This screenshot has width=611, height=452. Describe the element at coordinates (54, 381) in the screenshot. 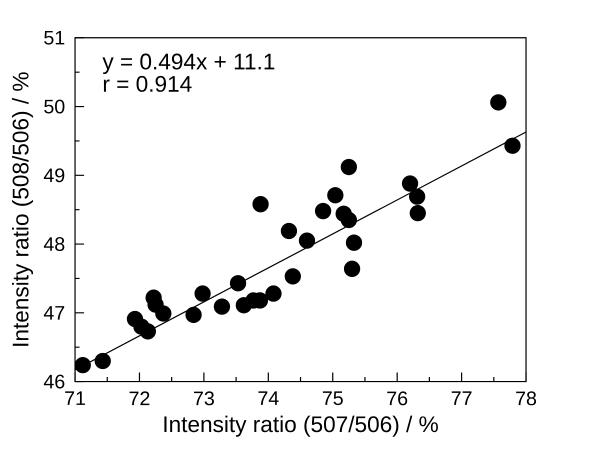

I see `y-tick-label: 46` at that location.